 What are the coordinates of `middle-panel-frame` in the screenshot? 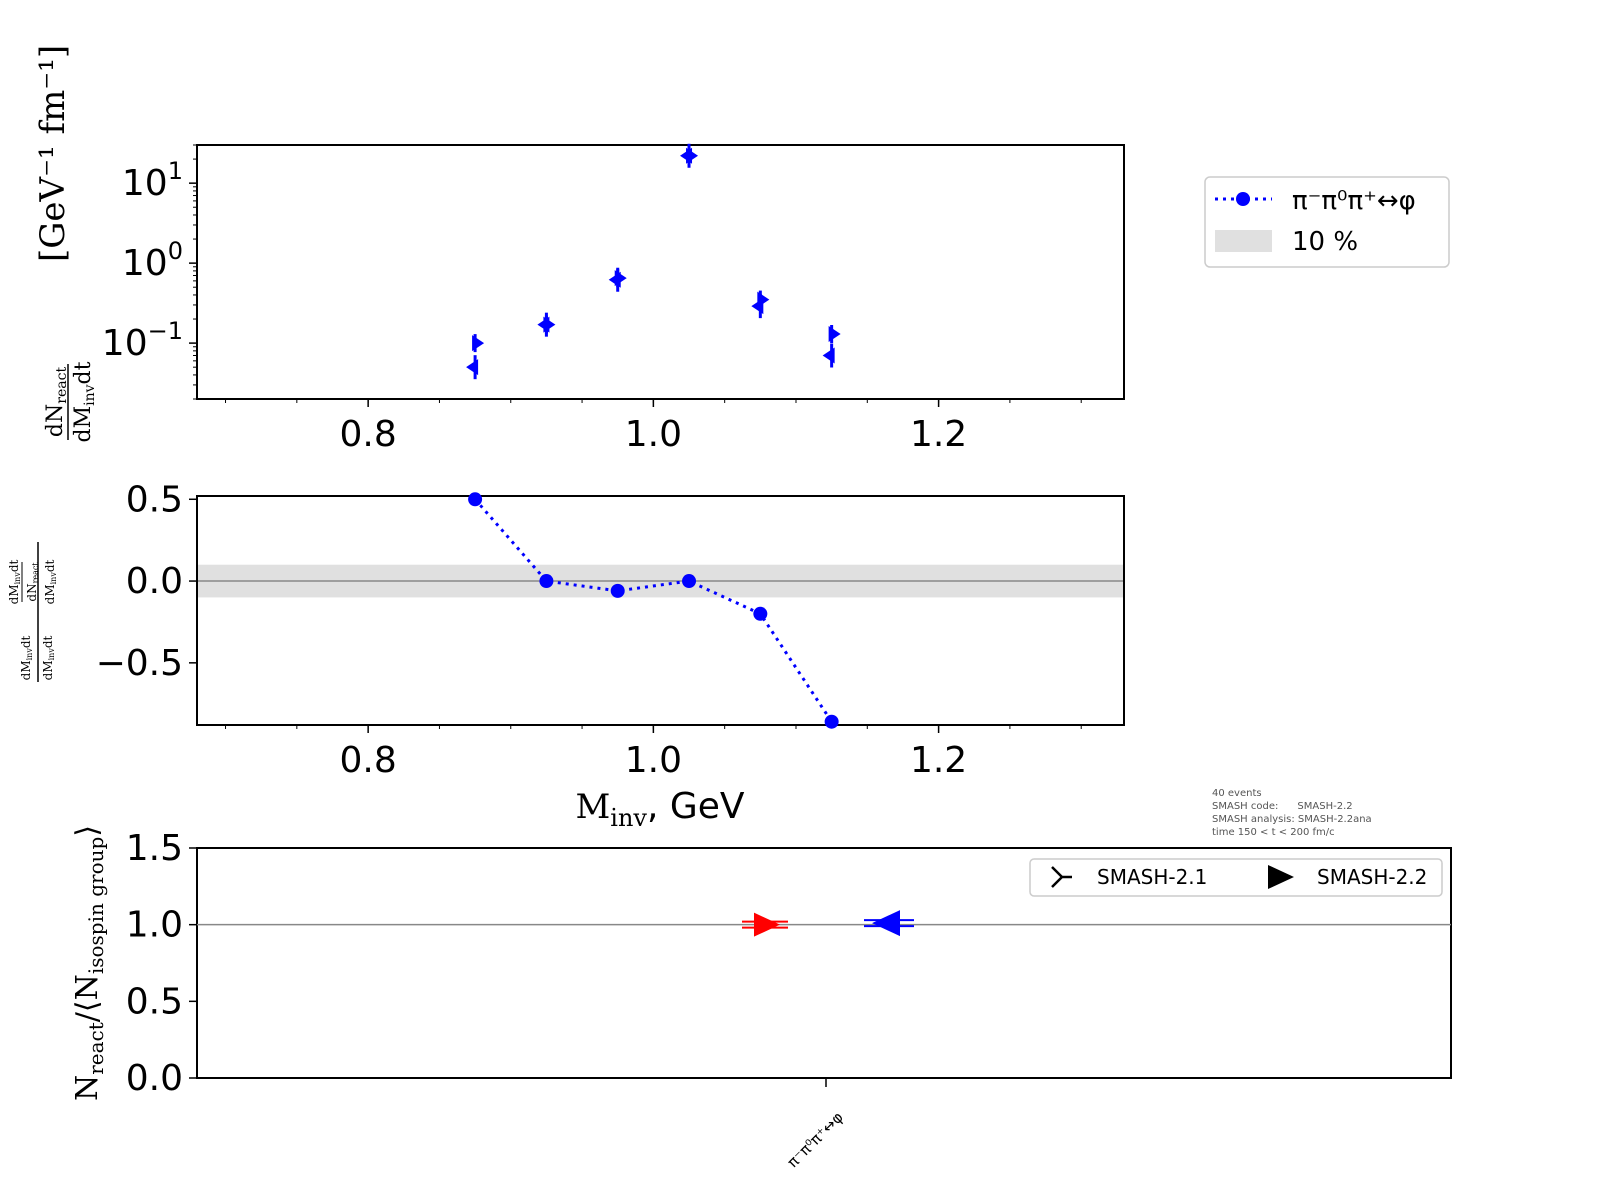 It's located at (660, 610).